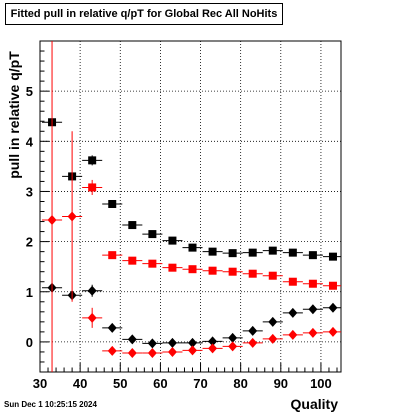  What do you see at coordinates (314, 404) in the screenshot?
I see `x-axis-label: Quality` at bounding box center [314, 404].